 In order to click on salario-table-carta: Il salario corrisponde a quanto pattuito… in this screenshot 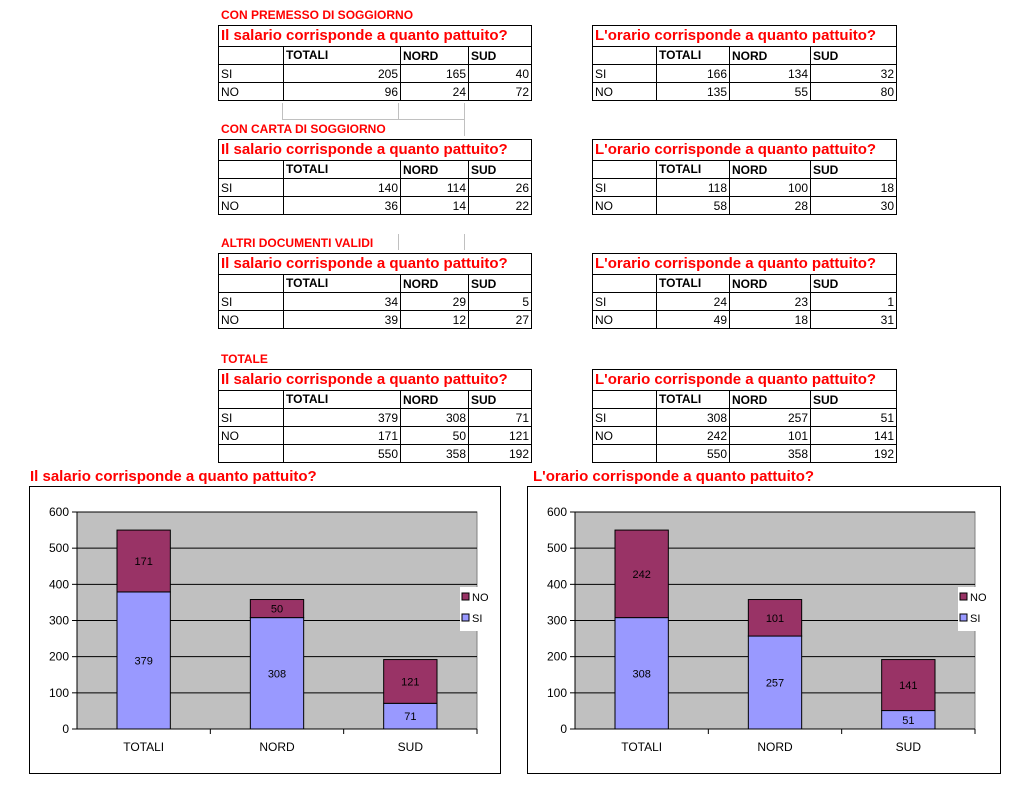, I will do `click(375, 177)`.